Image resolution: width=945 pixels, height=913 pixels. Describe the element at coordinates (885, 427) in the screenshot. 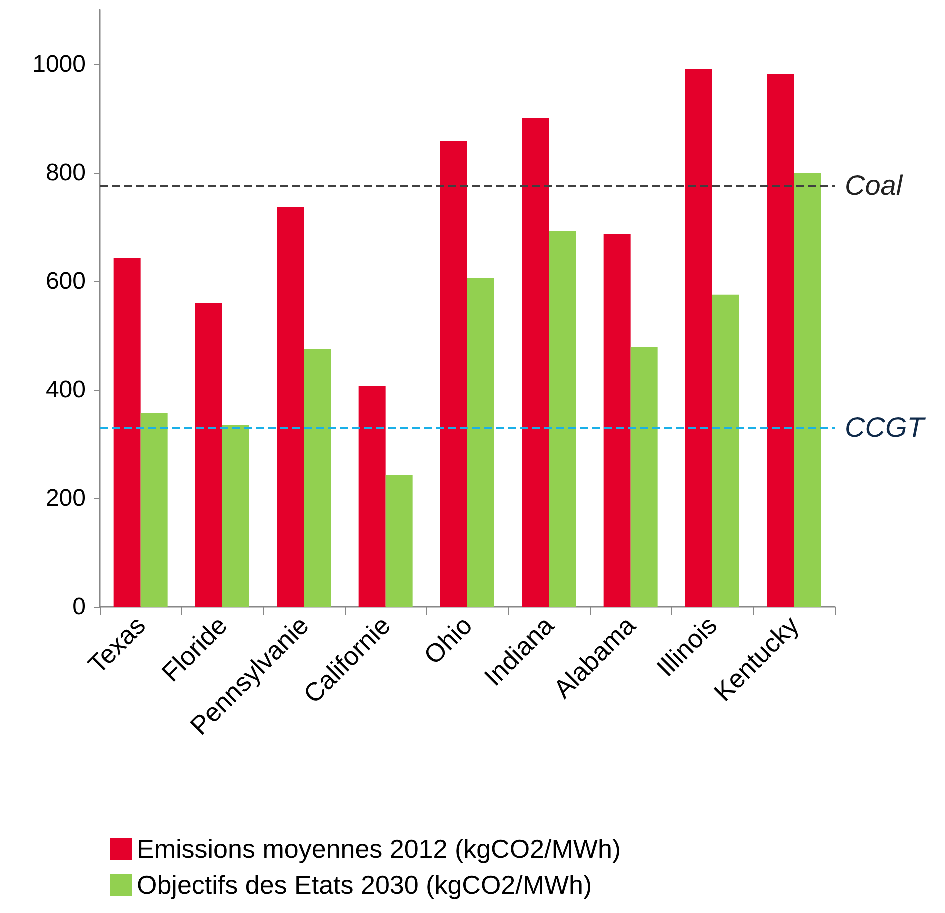

I see `ref-line-label: CCGT` at that location.